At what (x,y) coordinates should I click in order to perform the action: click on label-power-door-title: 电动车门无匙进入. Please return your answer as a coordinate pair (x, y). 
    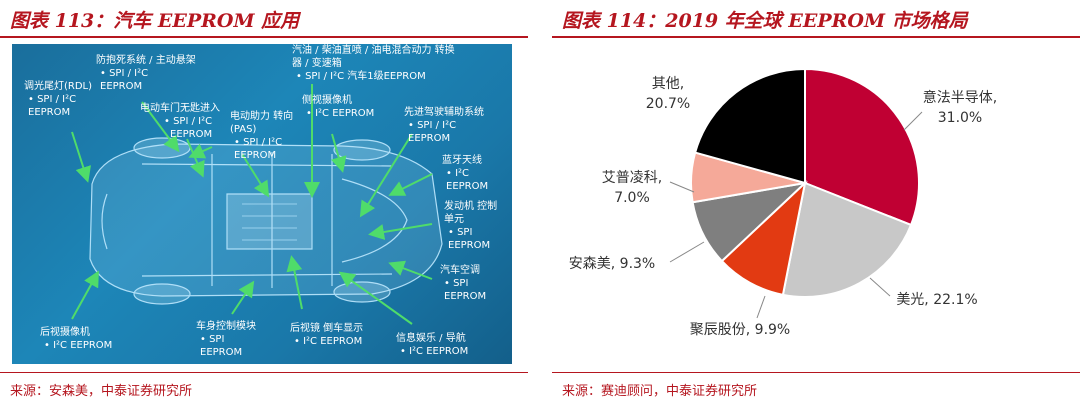
    Looking at the image, I should click on (180, 108).